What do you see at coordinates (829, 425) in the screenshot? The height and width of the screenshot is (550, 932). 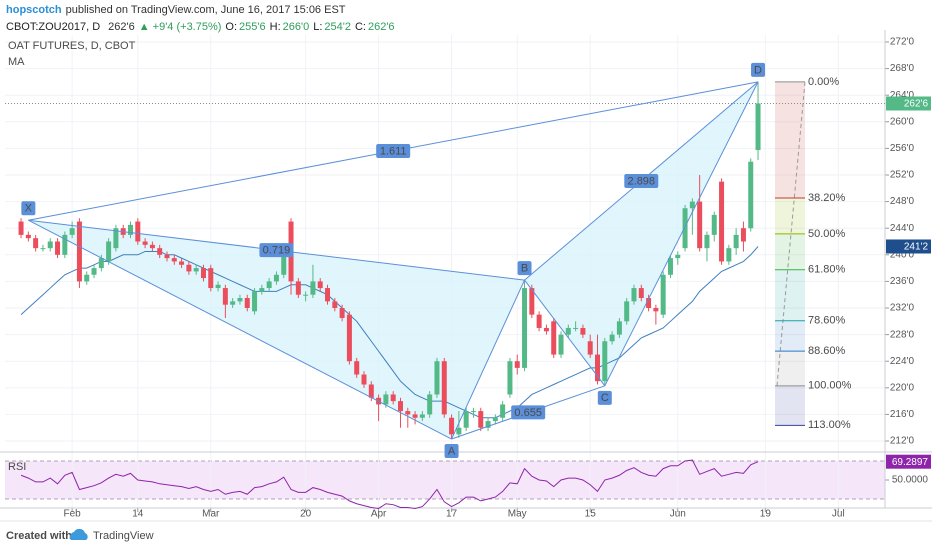 I see `fib-label: 113.00%` at bounding box center [829, 425].